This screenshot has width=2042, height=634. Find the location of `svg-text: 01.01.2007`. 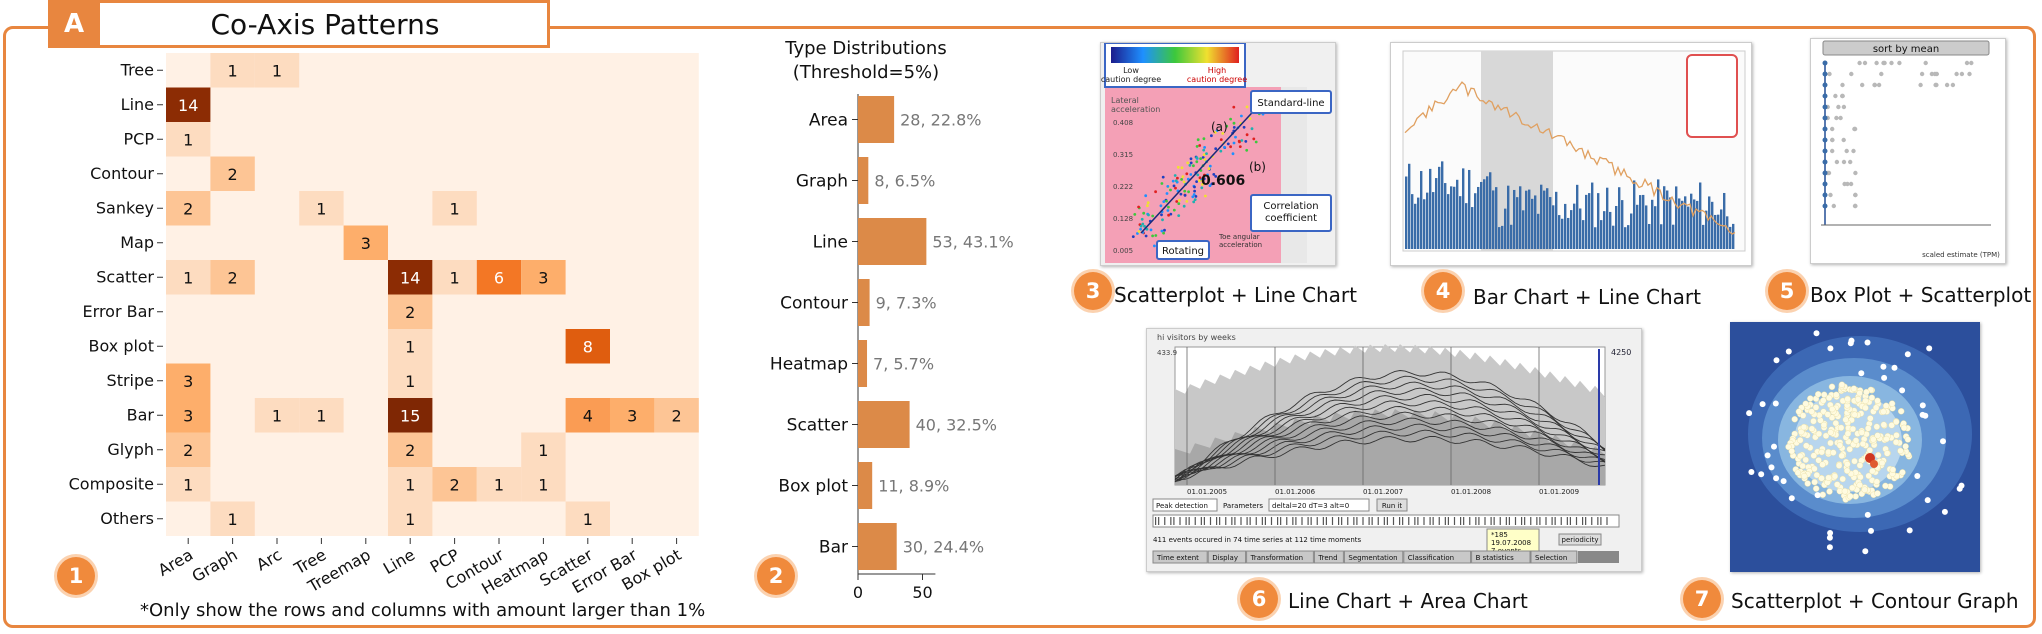

svg-text: 01.01.2007 is located at coordinates (1383, 492).